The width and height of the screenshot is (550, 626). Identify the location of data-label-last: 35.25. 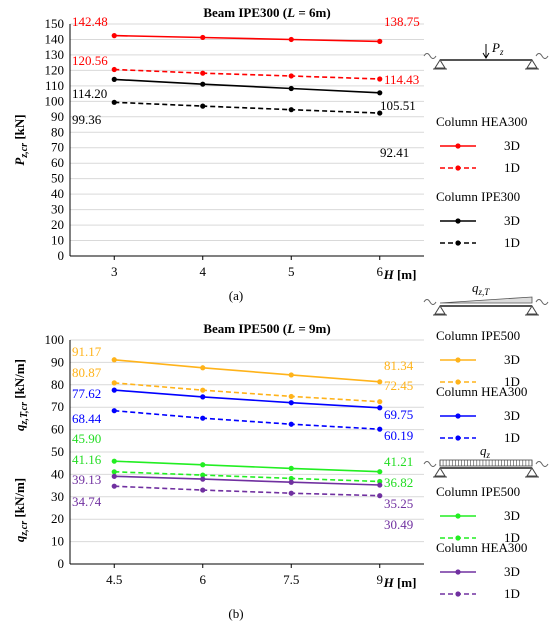
(398, 503).